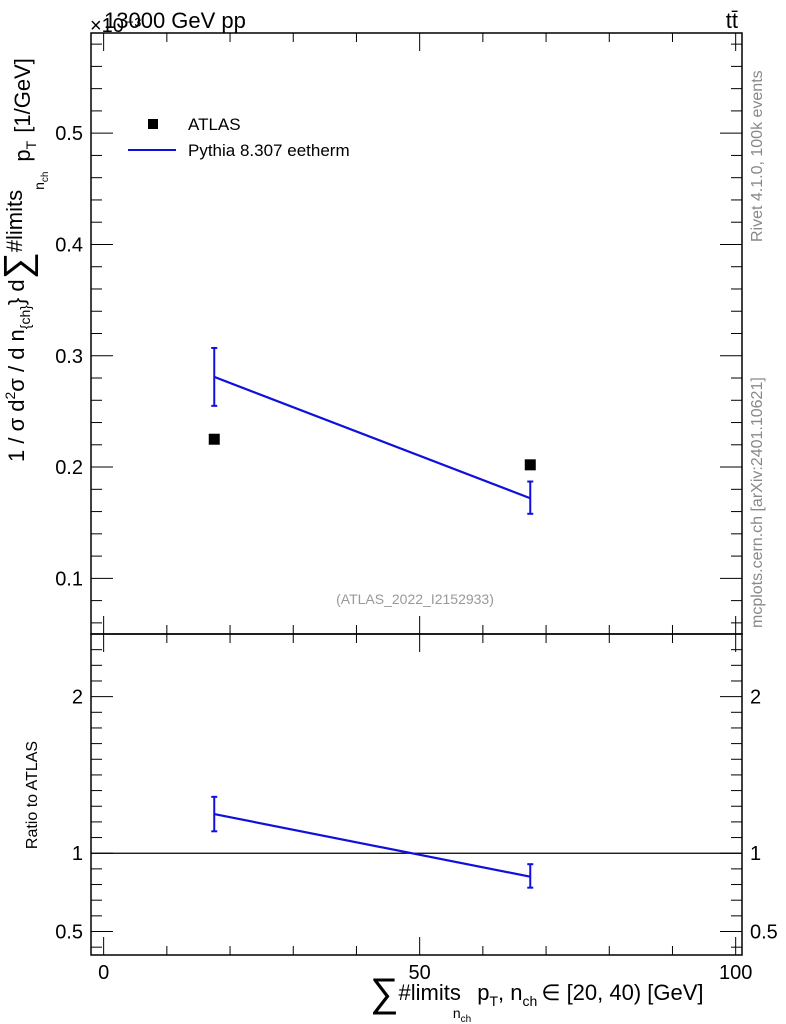 Image resolution: width=786 pixels, height=1024 pixels. I want to click on ylabel-part-b: 2, so click(10, 396).